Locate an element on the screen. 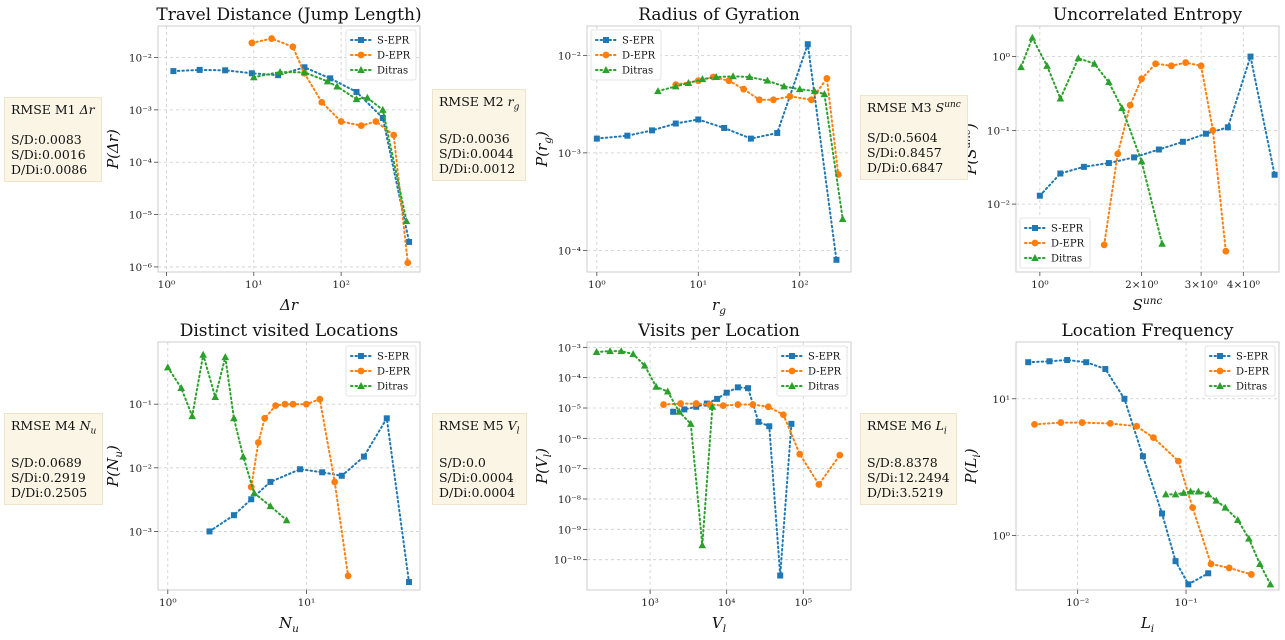 The width and height of the screenshot is (1285, 640). y-tick-label: 10⁰ is located at coordinates (1001, 58).